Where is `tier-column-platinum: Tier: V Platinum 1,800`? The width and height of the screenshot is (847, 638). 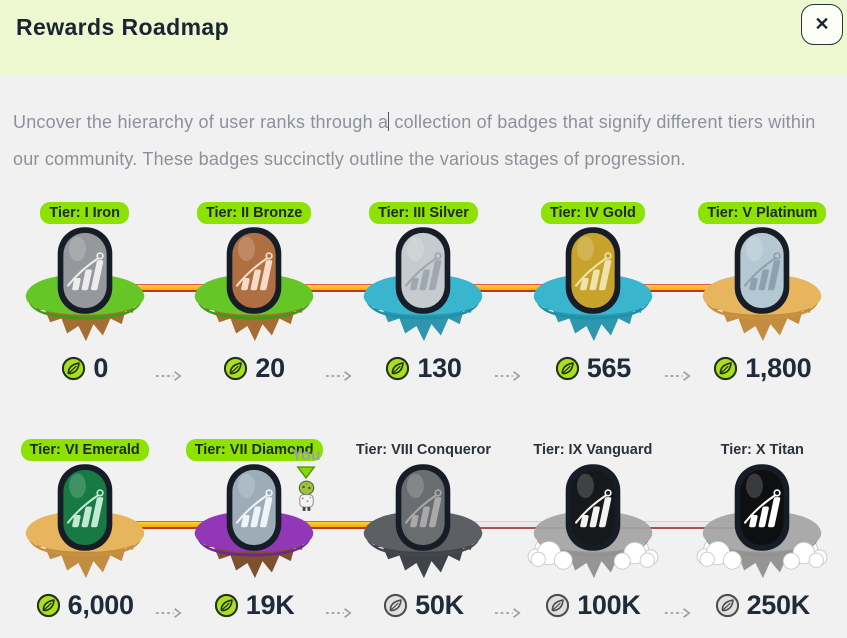
tier-column-platinum: Tier: V Platinum 1,800 is located at coordinates (762, 293).